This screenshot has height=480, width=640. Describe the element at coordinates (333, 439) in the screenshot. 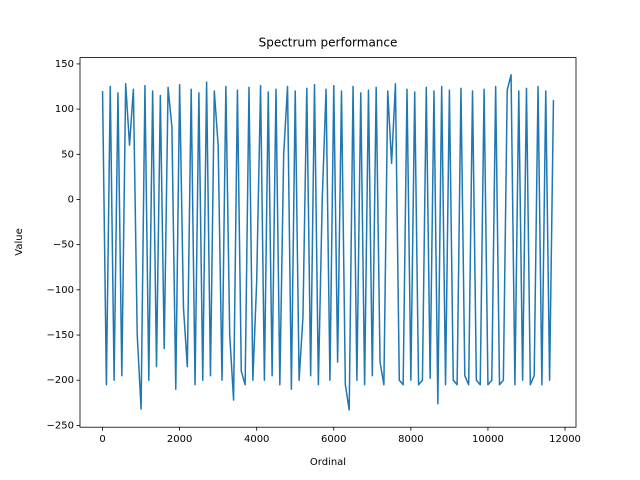

I see `x-tick-label: 6000` at that location.